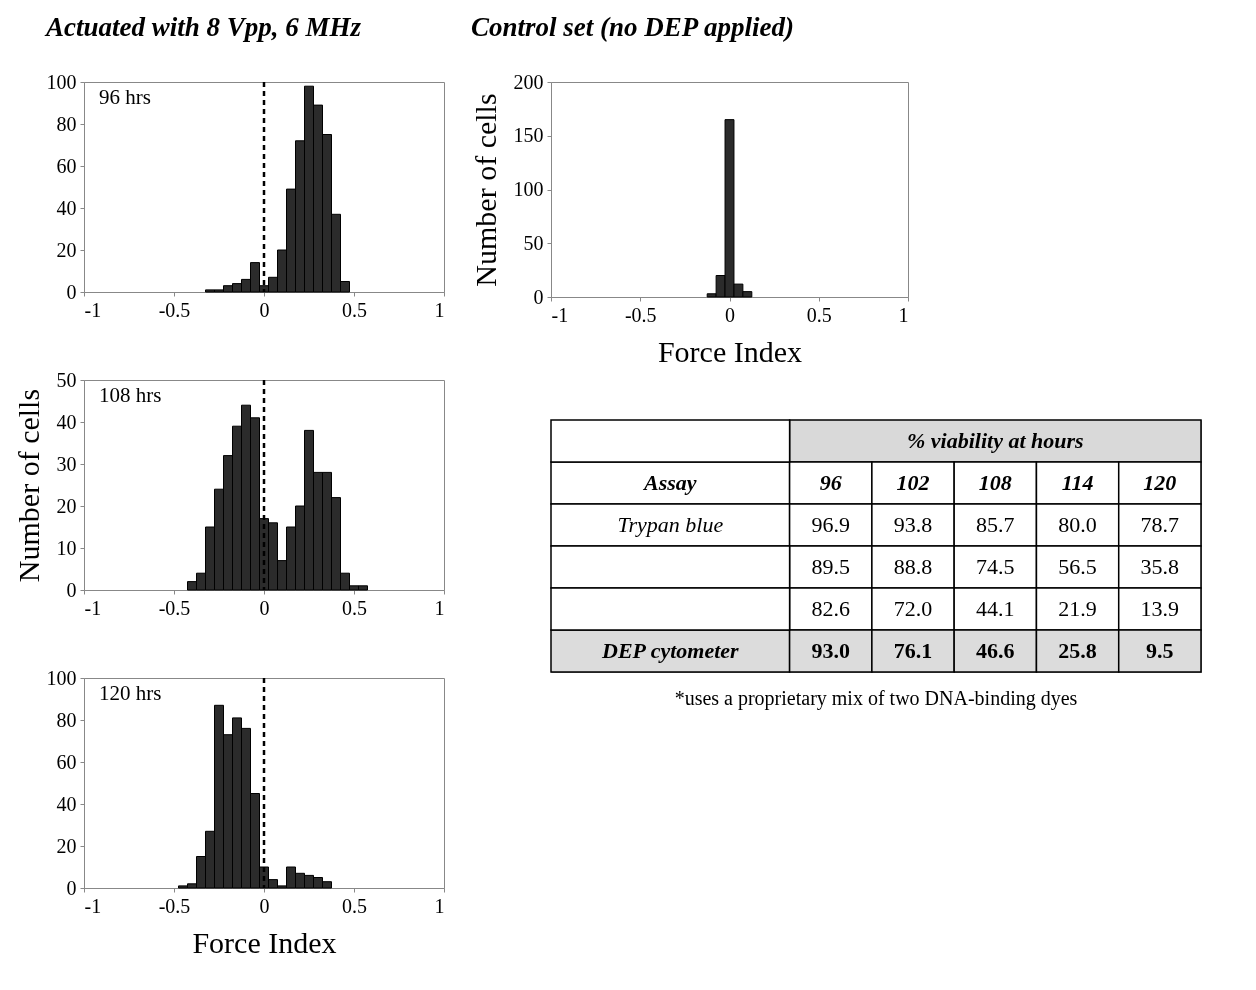 This screenshot has width=1256, height=990. What do you see at coordinates (995, 440) in the screenshot?
I see `x-axis-title: % viability at hours` at bounding box center [995, 440].